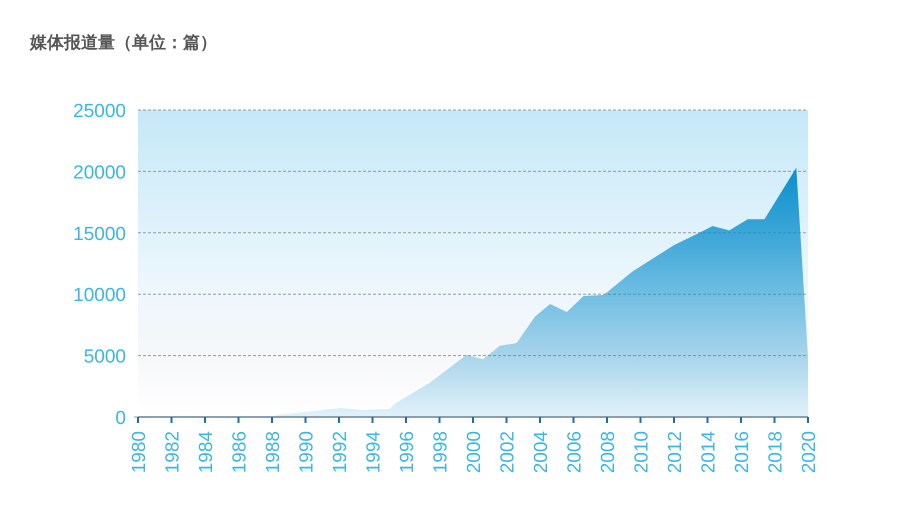  Describe the element at coordinates (441, 452) in the screenshot. I see `x-tick-label: 1998` at that location.